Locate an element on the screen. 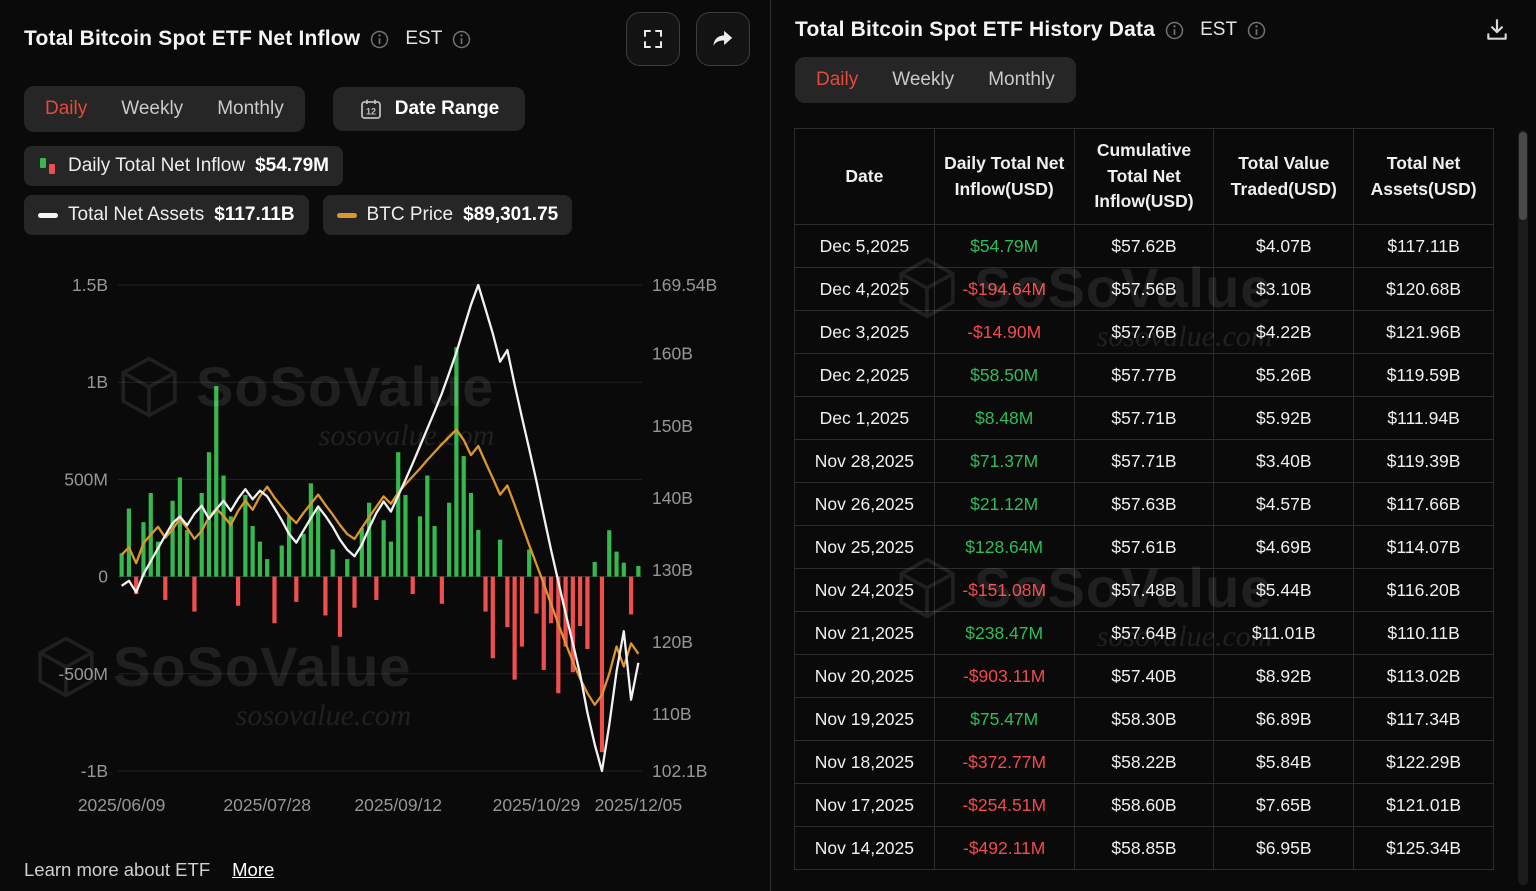  table-scrollbar is located at coordinates (1523, 507).